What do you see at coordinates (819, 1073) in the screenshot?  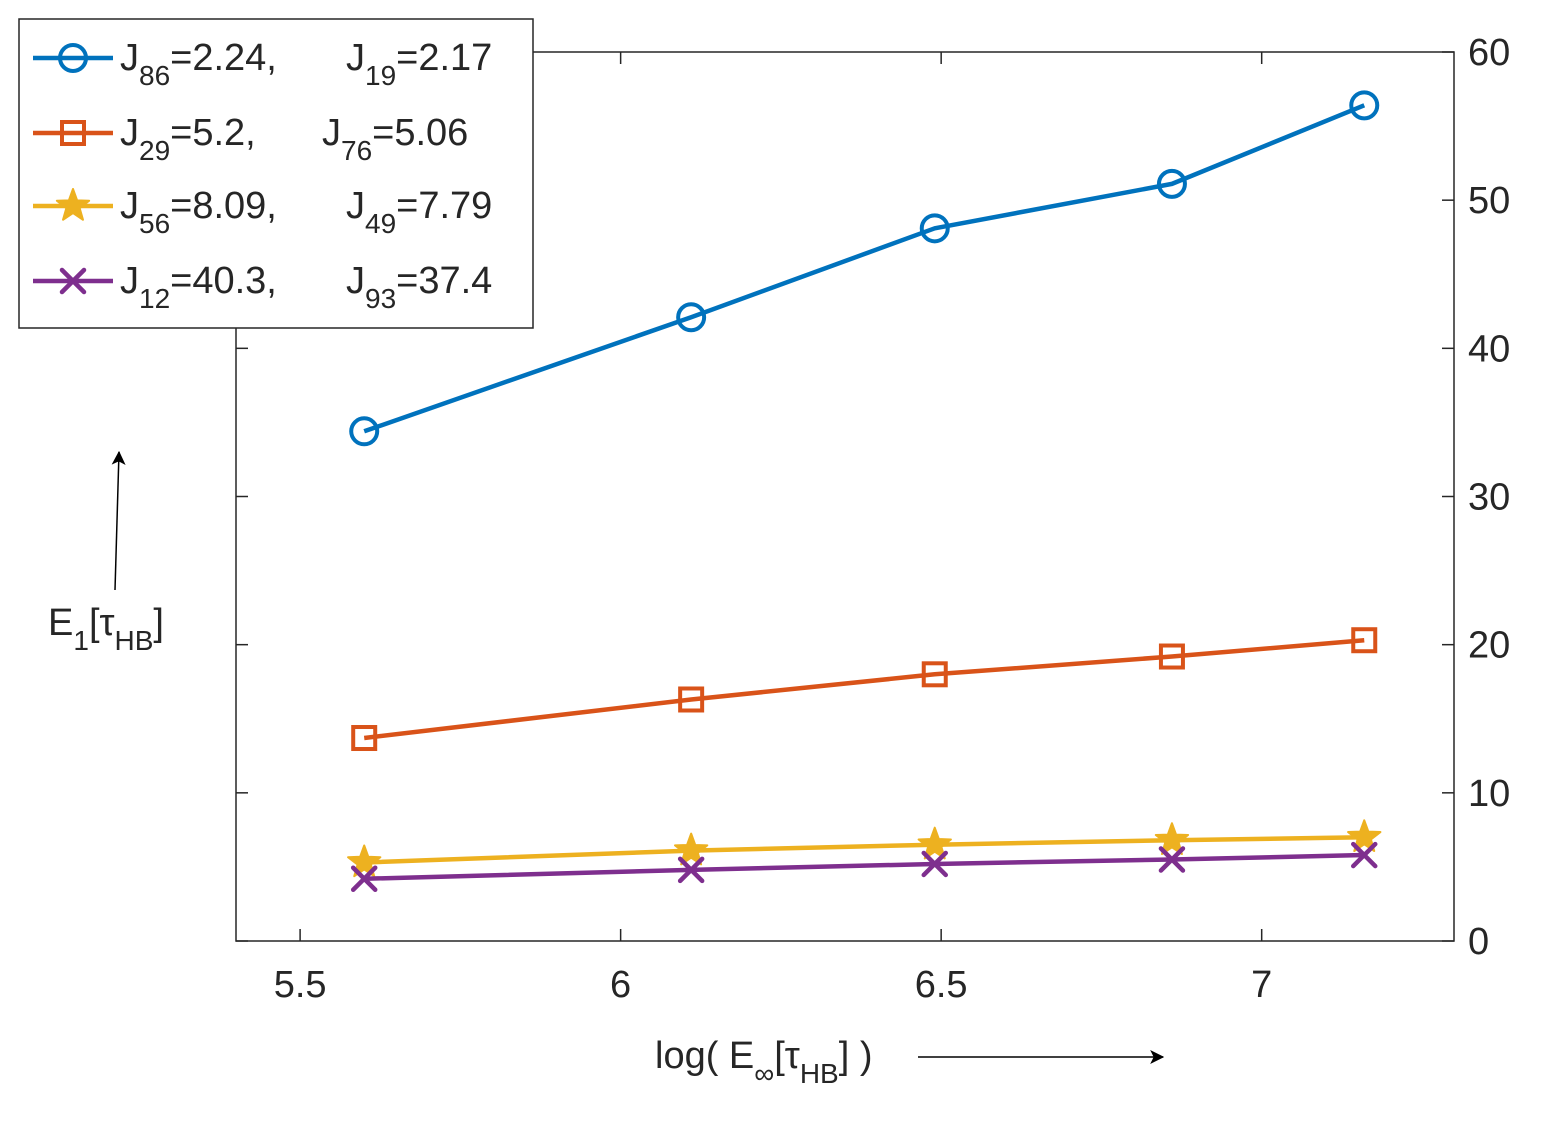 I see `x-axis-title-sub2: HB` at bounding box center [819, 1073].